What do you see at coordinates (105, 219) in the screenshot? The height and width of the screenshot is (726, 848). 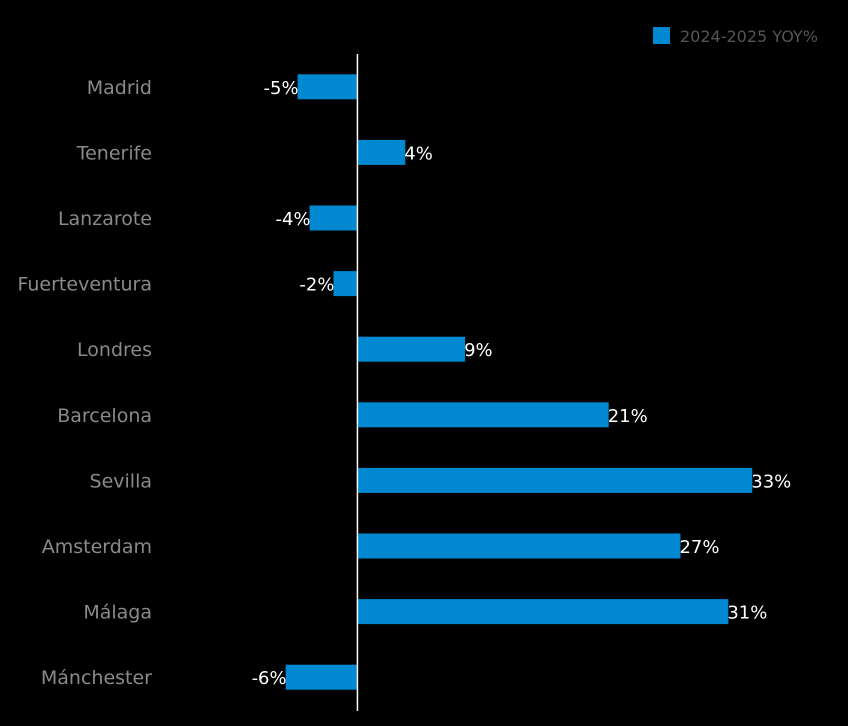 I see `category-label-lanzarote: Lanzarote` at bounding box center [105, 219].